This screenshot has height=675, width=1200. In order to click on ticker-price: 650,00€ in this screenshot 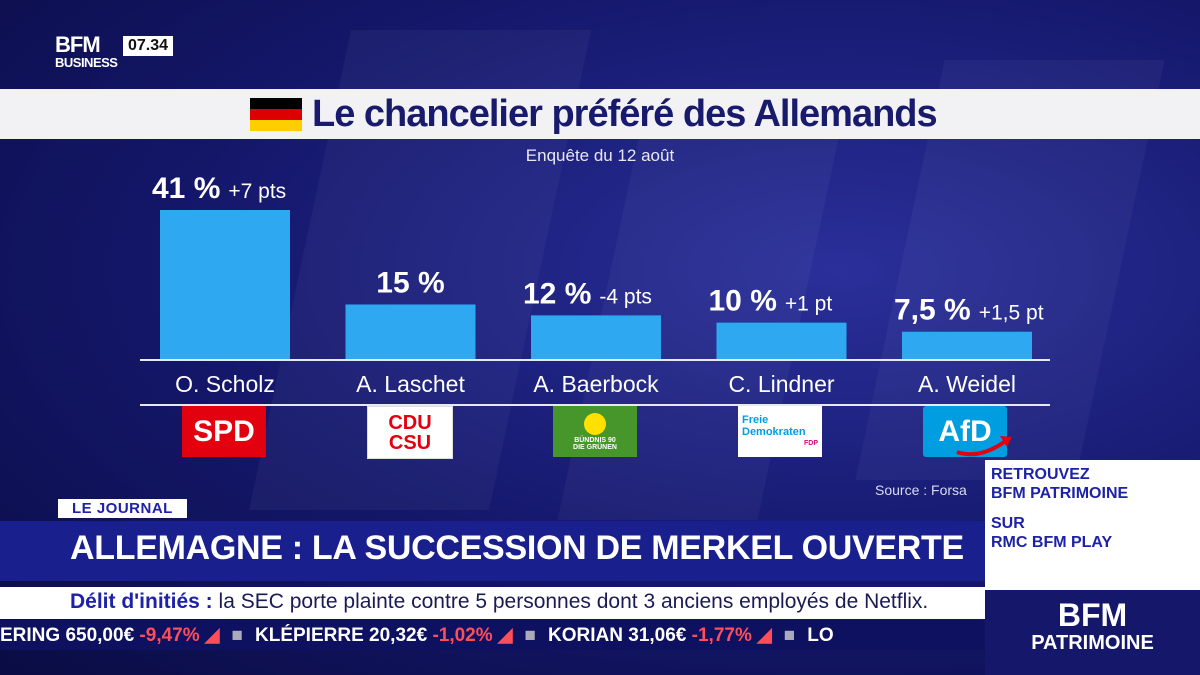, I will do `click(102, 635)`.